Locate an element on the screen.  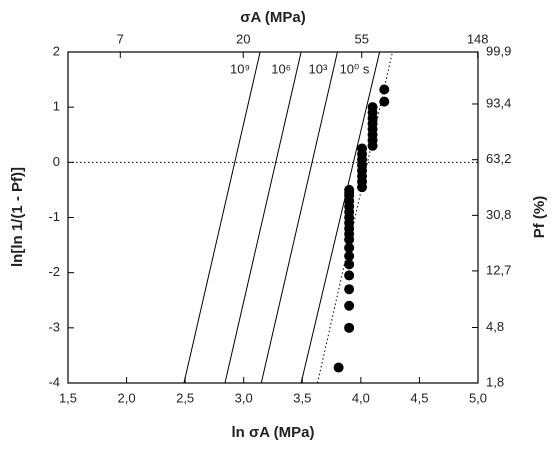
x-tick-label: 4,5 is located at coordinates (419, 397).